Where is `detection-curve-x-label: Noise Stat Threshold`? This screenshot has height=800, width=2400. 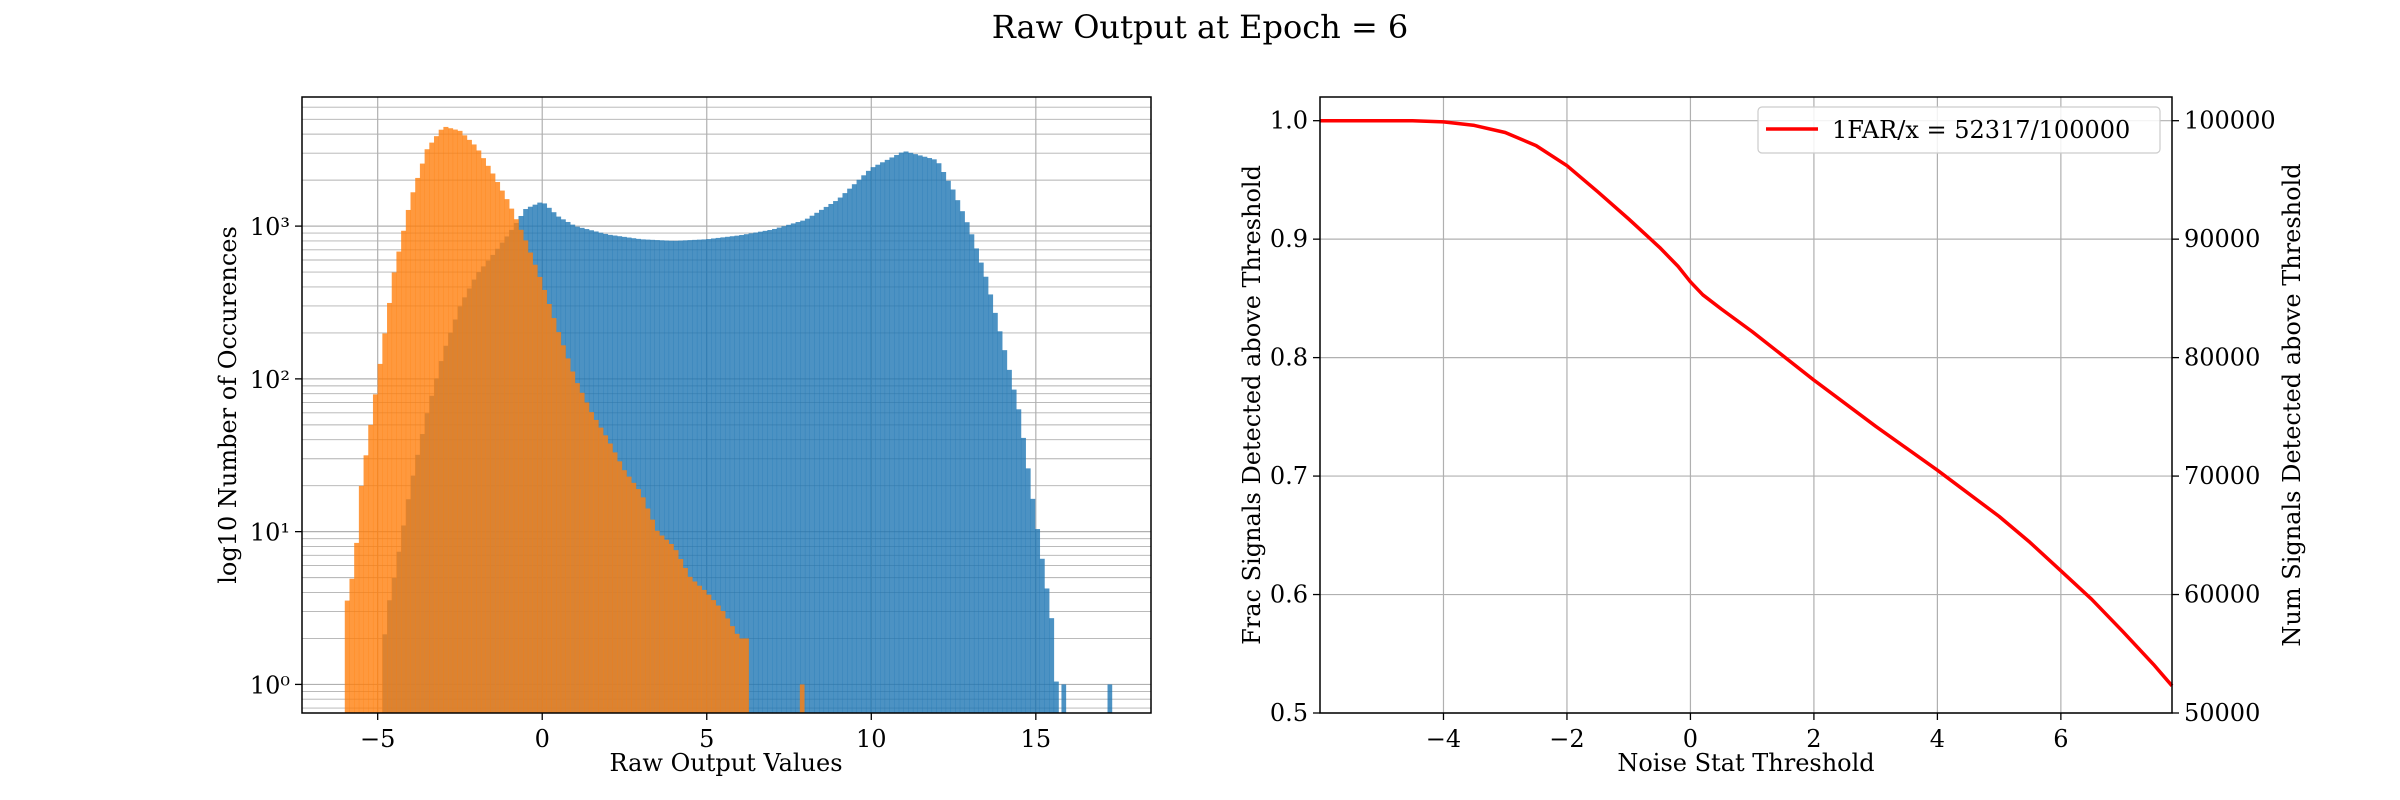 detection-curve-x-label: Noise Stat Threshold is located at coordinates (1745, 763).